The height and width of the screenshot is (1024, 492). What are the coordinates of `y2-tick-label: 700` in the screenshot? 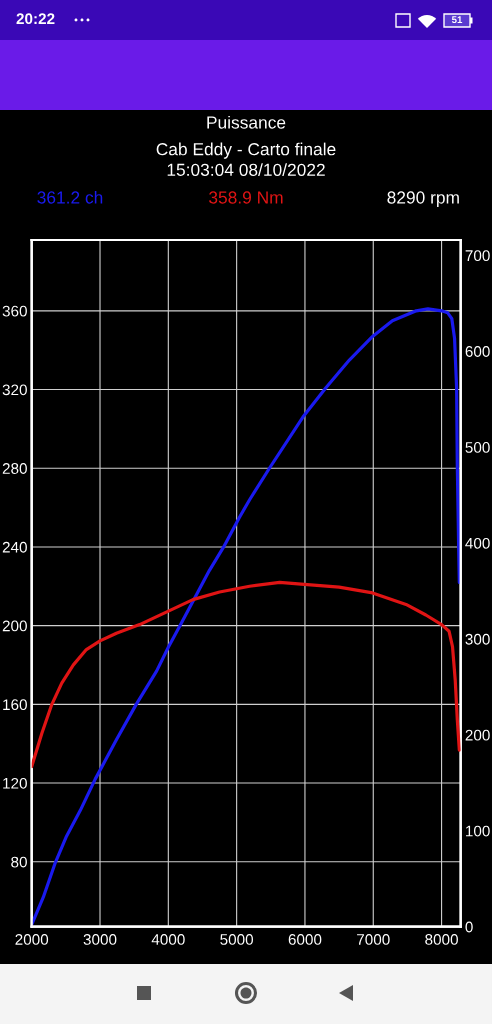 It's located at (477, 256).